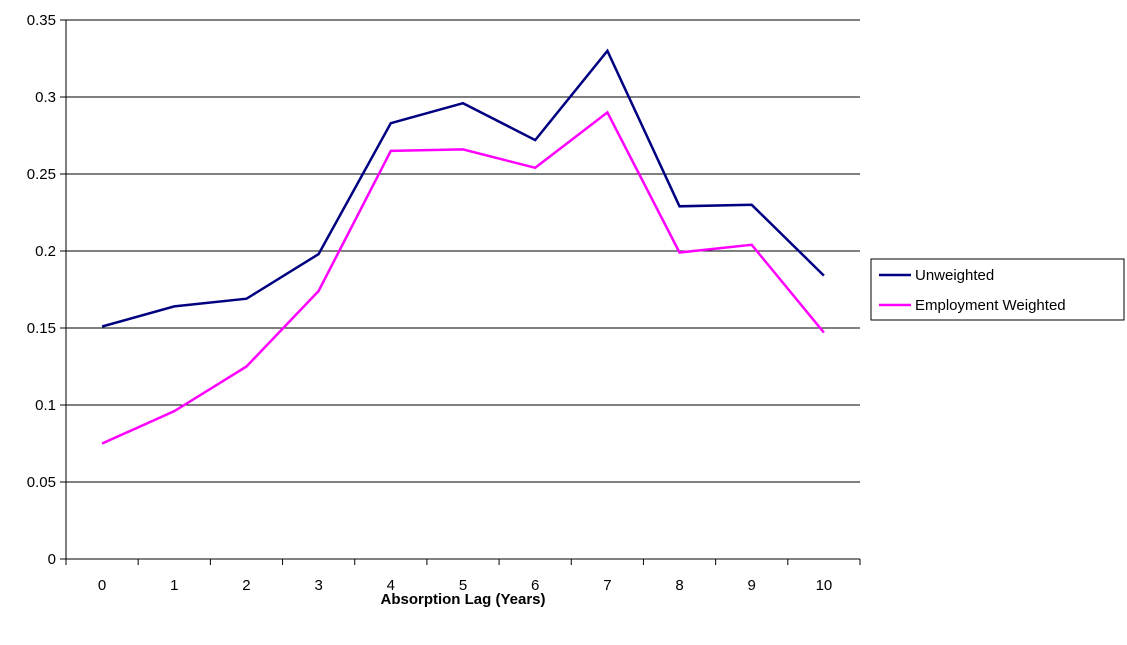 The height and width of the screenshot is (645, 1127). What do you see at coordinates (679, 585) in the screenshot?
I see `x-tick-label: 8` at bounding box center [679, 585].